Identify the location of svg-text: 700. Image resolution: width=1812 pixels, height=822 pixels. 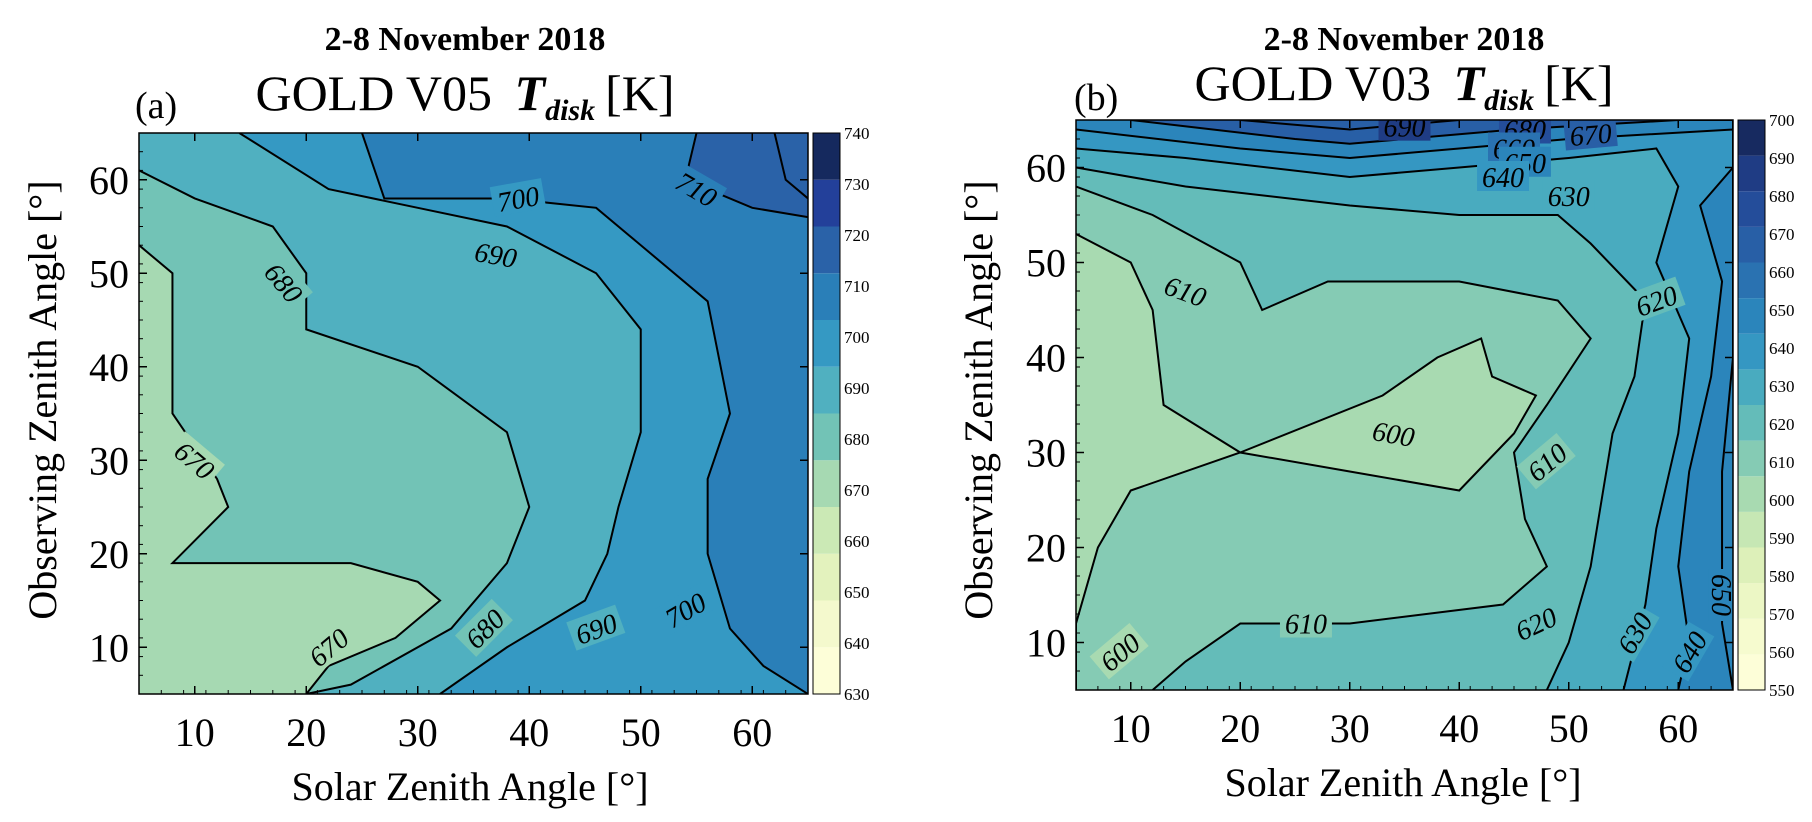
(518, 200).